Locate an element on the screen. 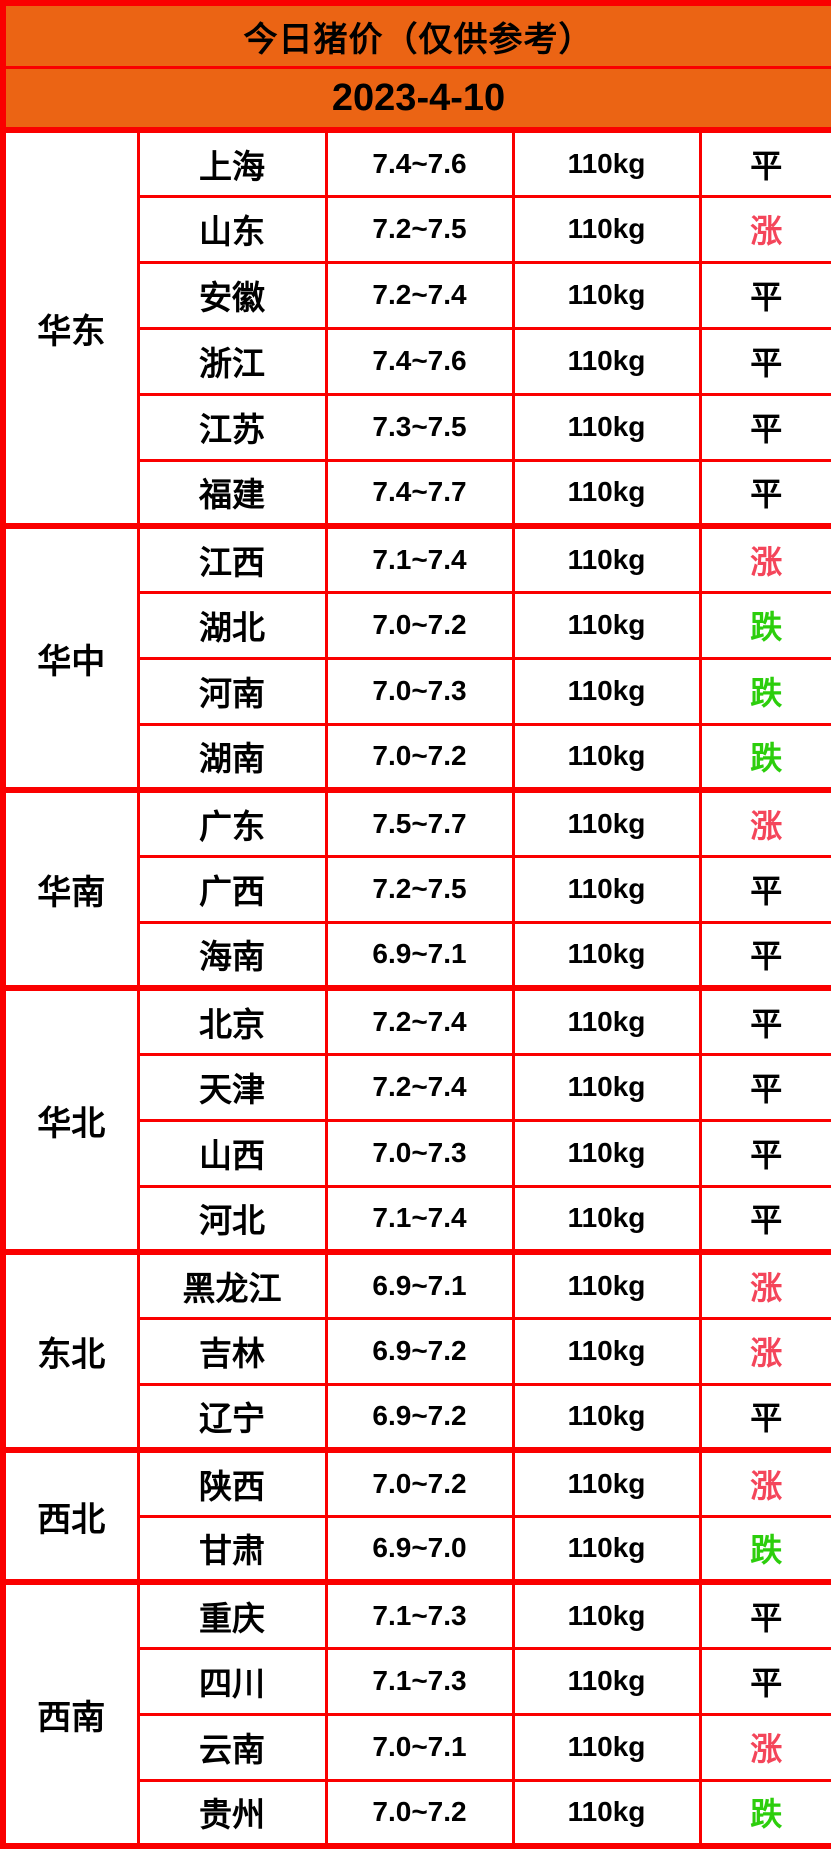 The image size is (831, 1849). table-row: 贵州 7.0~7.2 110kg 跌 is located at coordinates (417, 1813).